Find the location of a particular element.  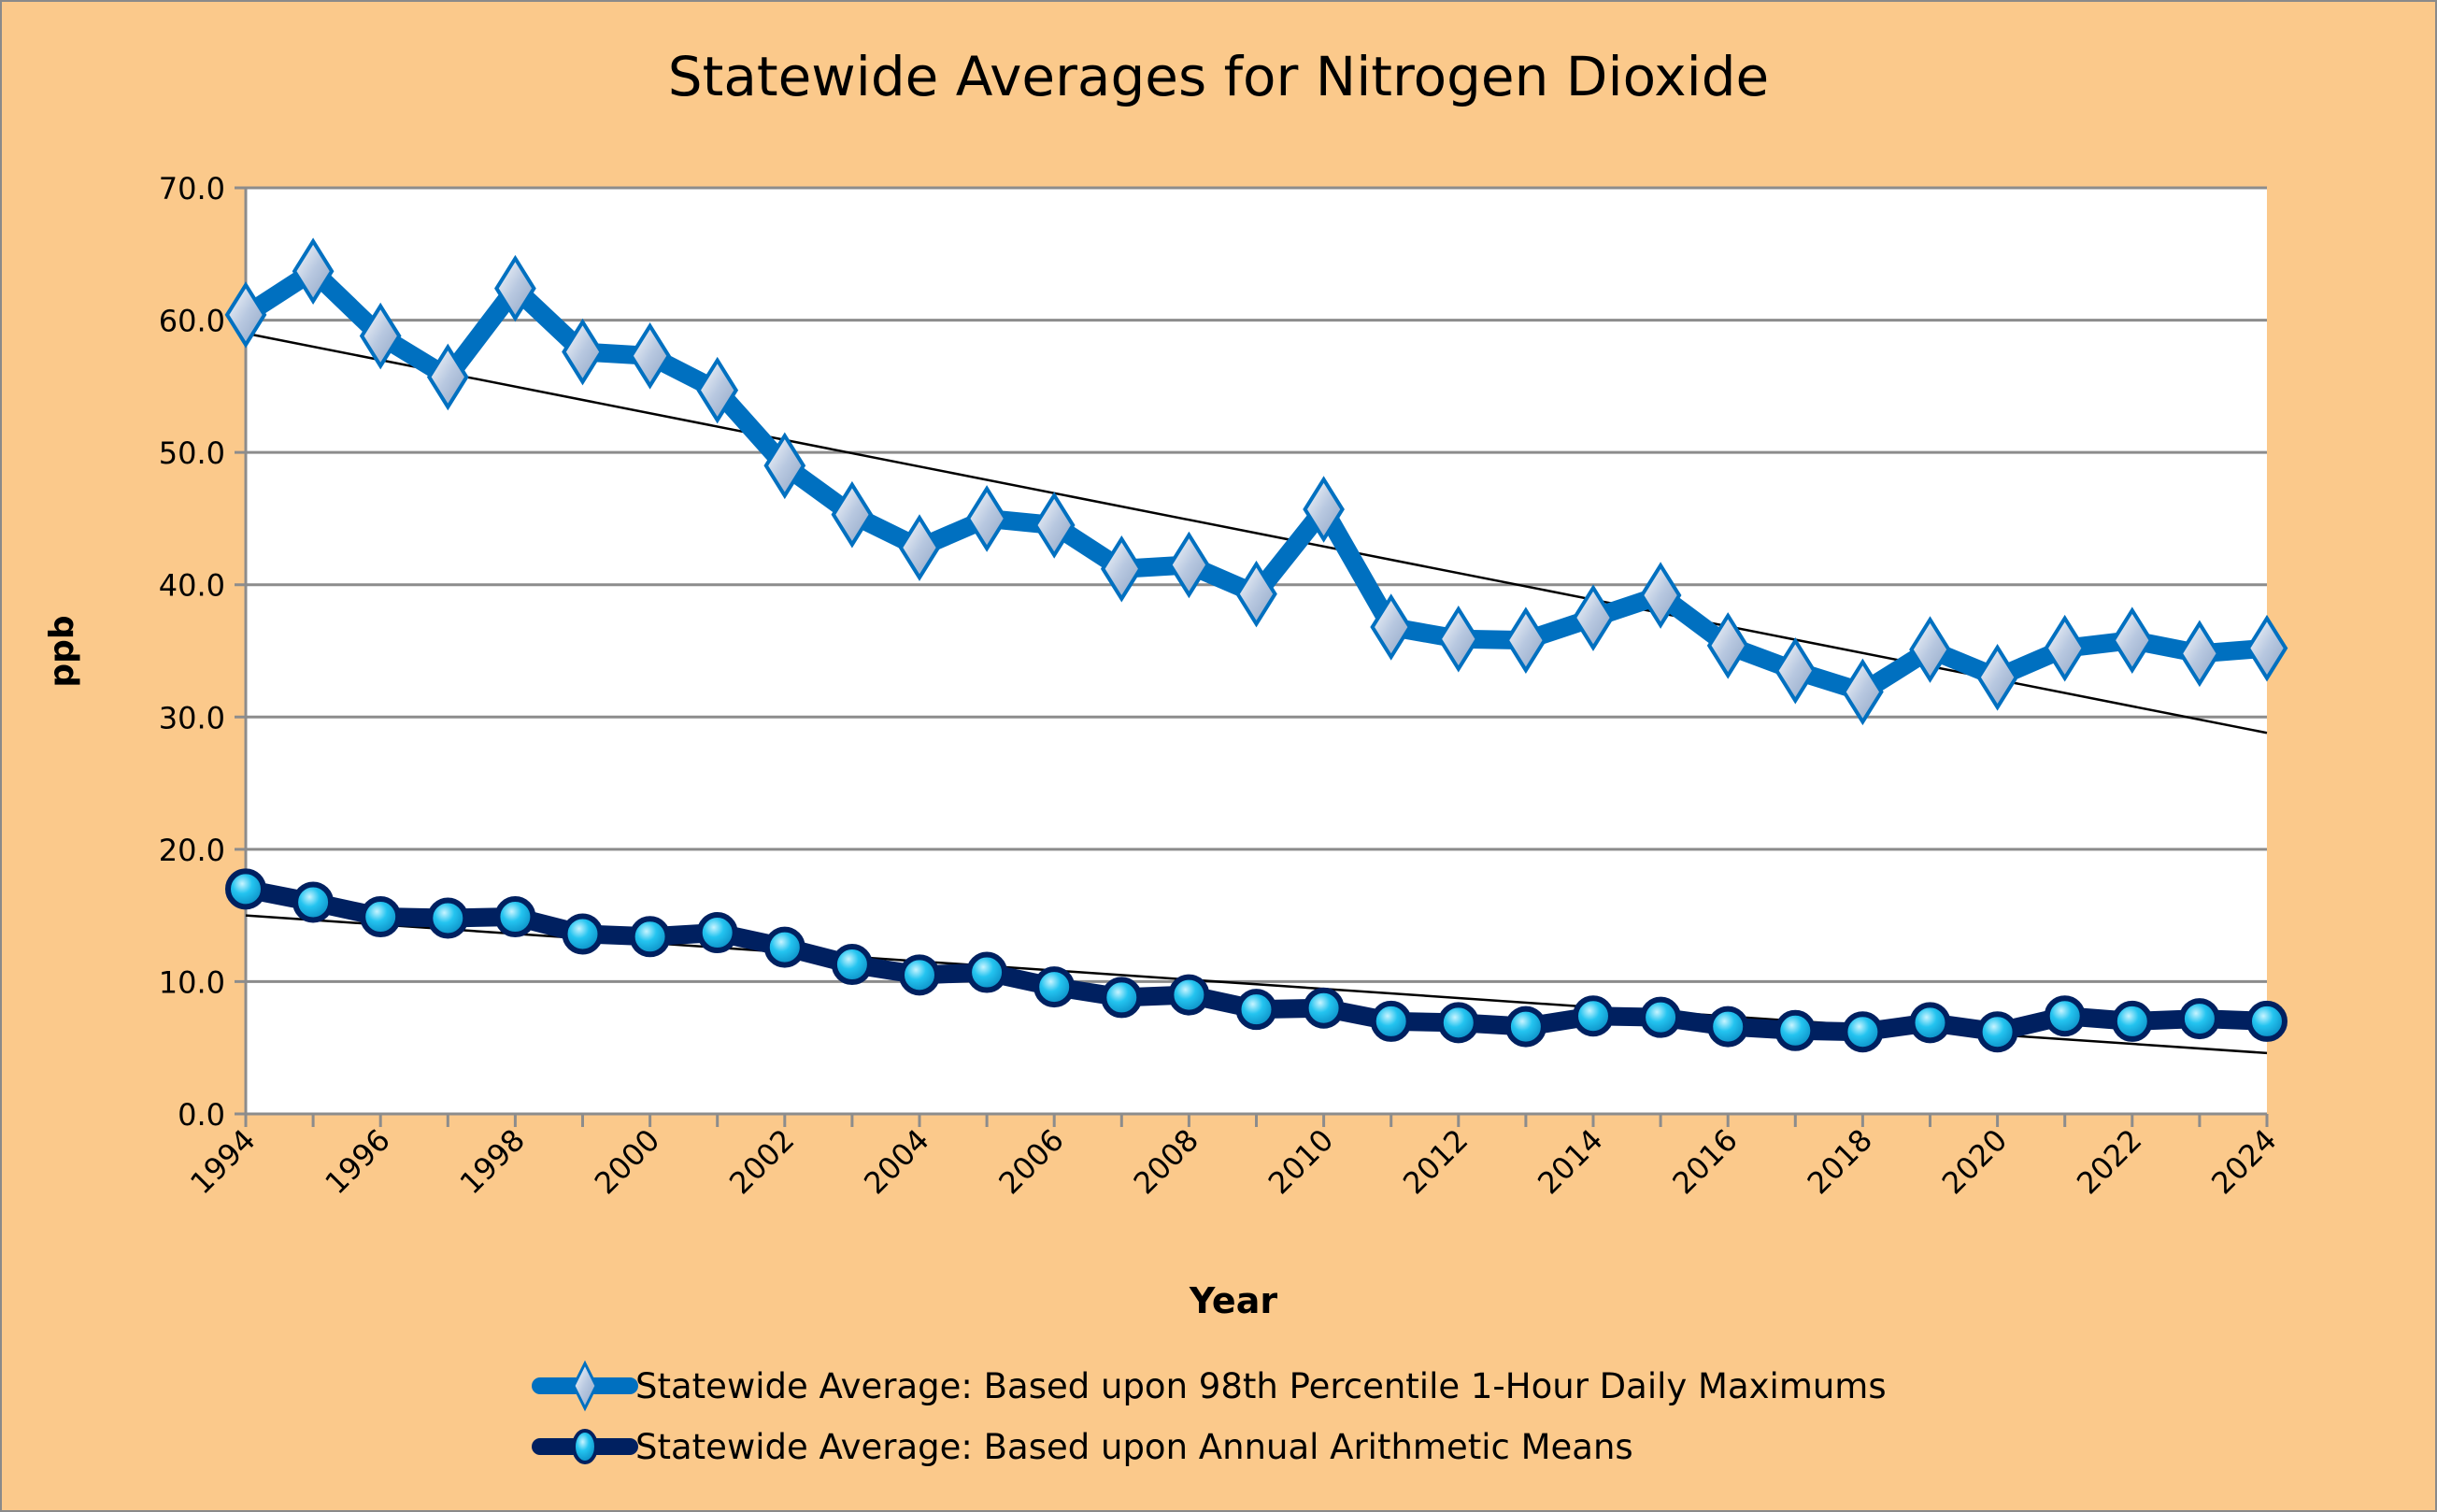

y-axis-label: ppb is located at coordinates (62, 651).